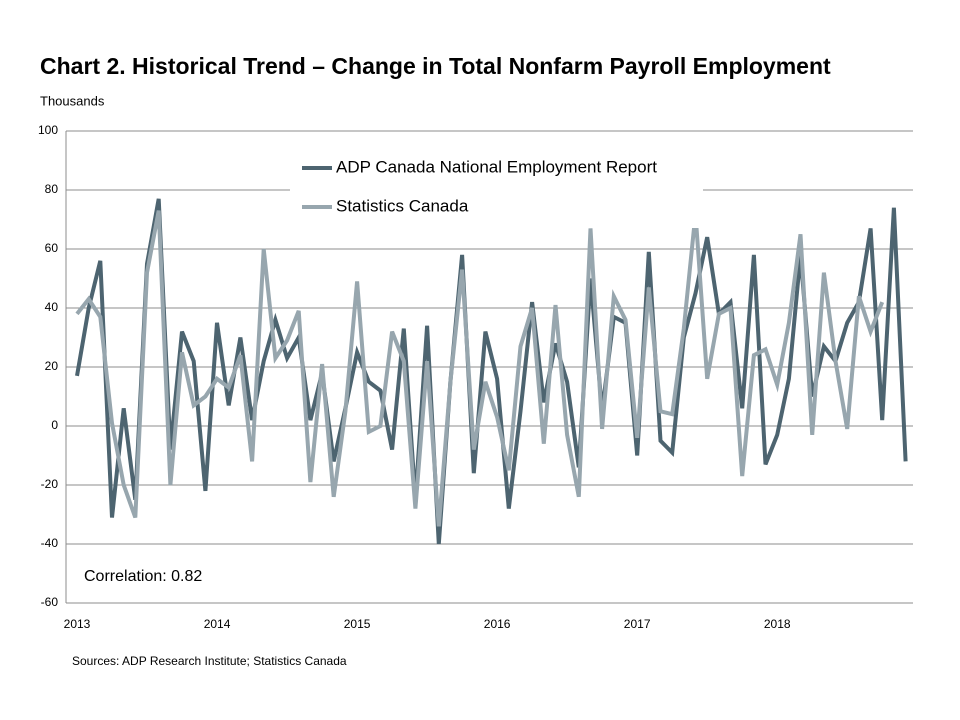 This screenshot has width=960, height=720. Describe the element at coordinates (54, 425) in the screenshot. I see `y-tick-label: 0` at that location.